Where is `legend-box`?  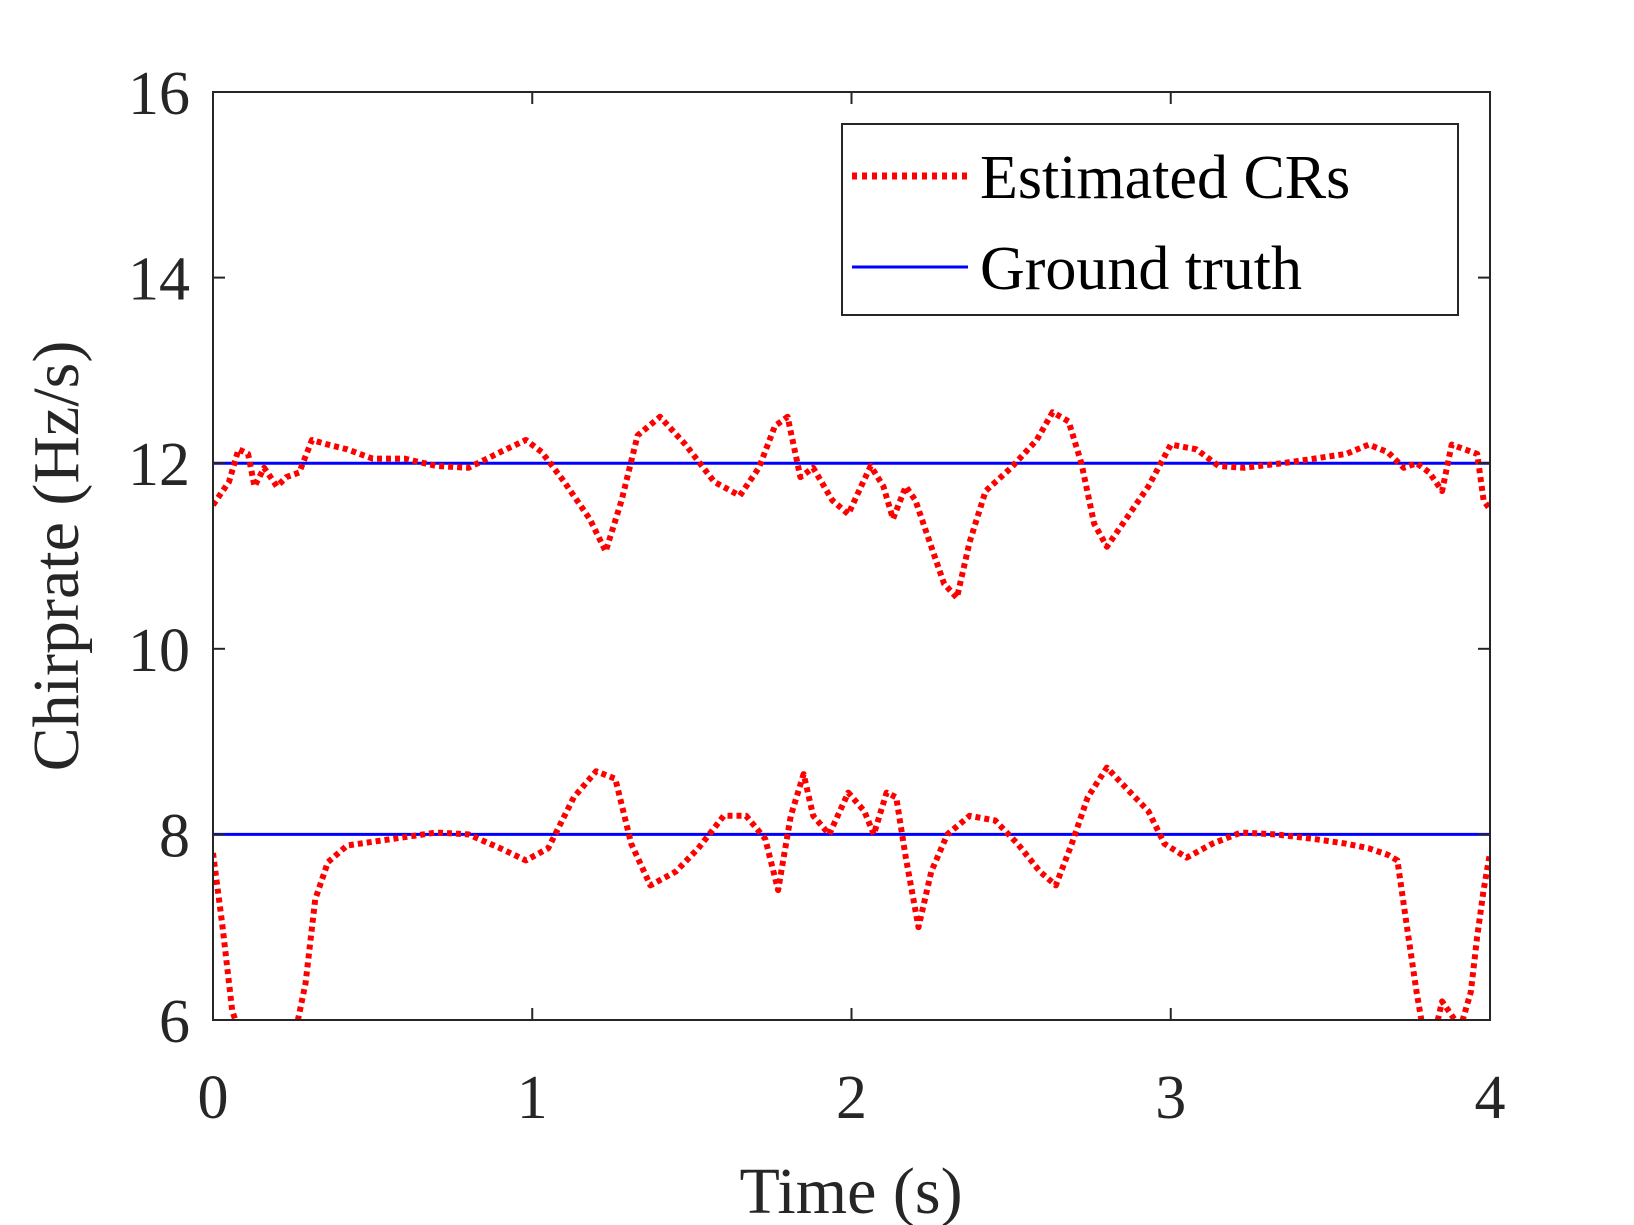 legend-box is located at coordinates (1150, 219).